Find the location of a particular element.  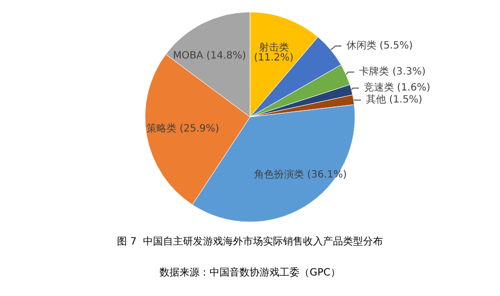

slice-label: 射击类 is located at coordinates (273, 47).